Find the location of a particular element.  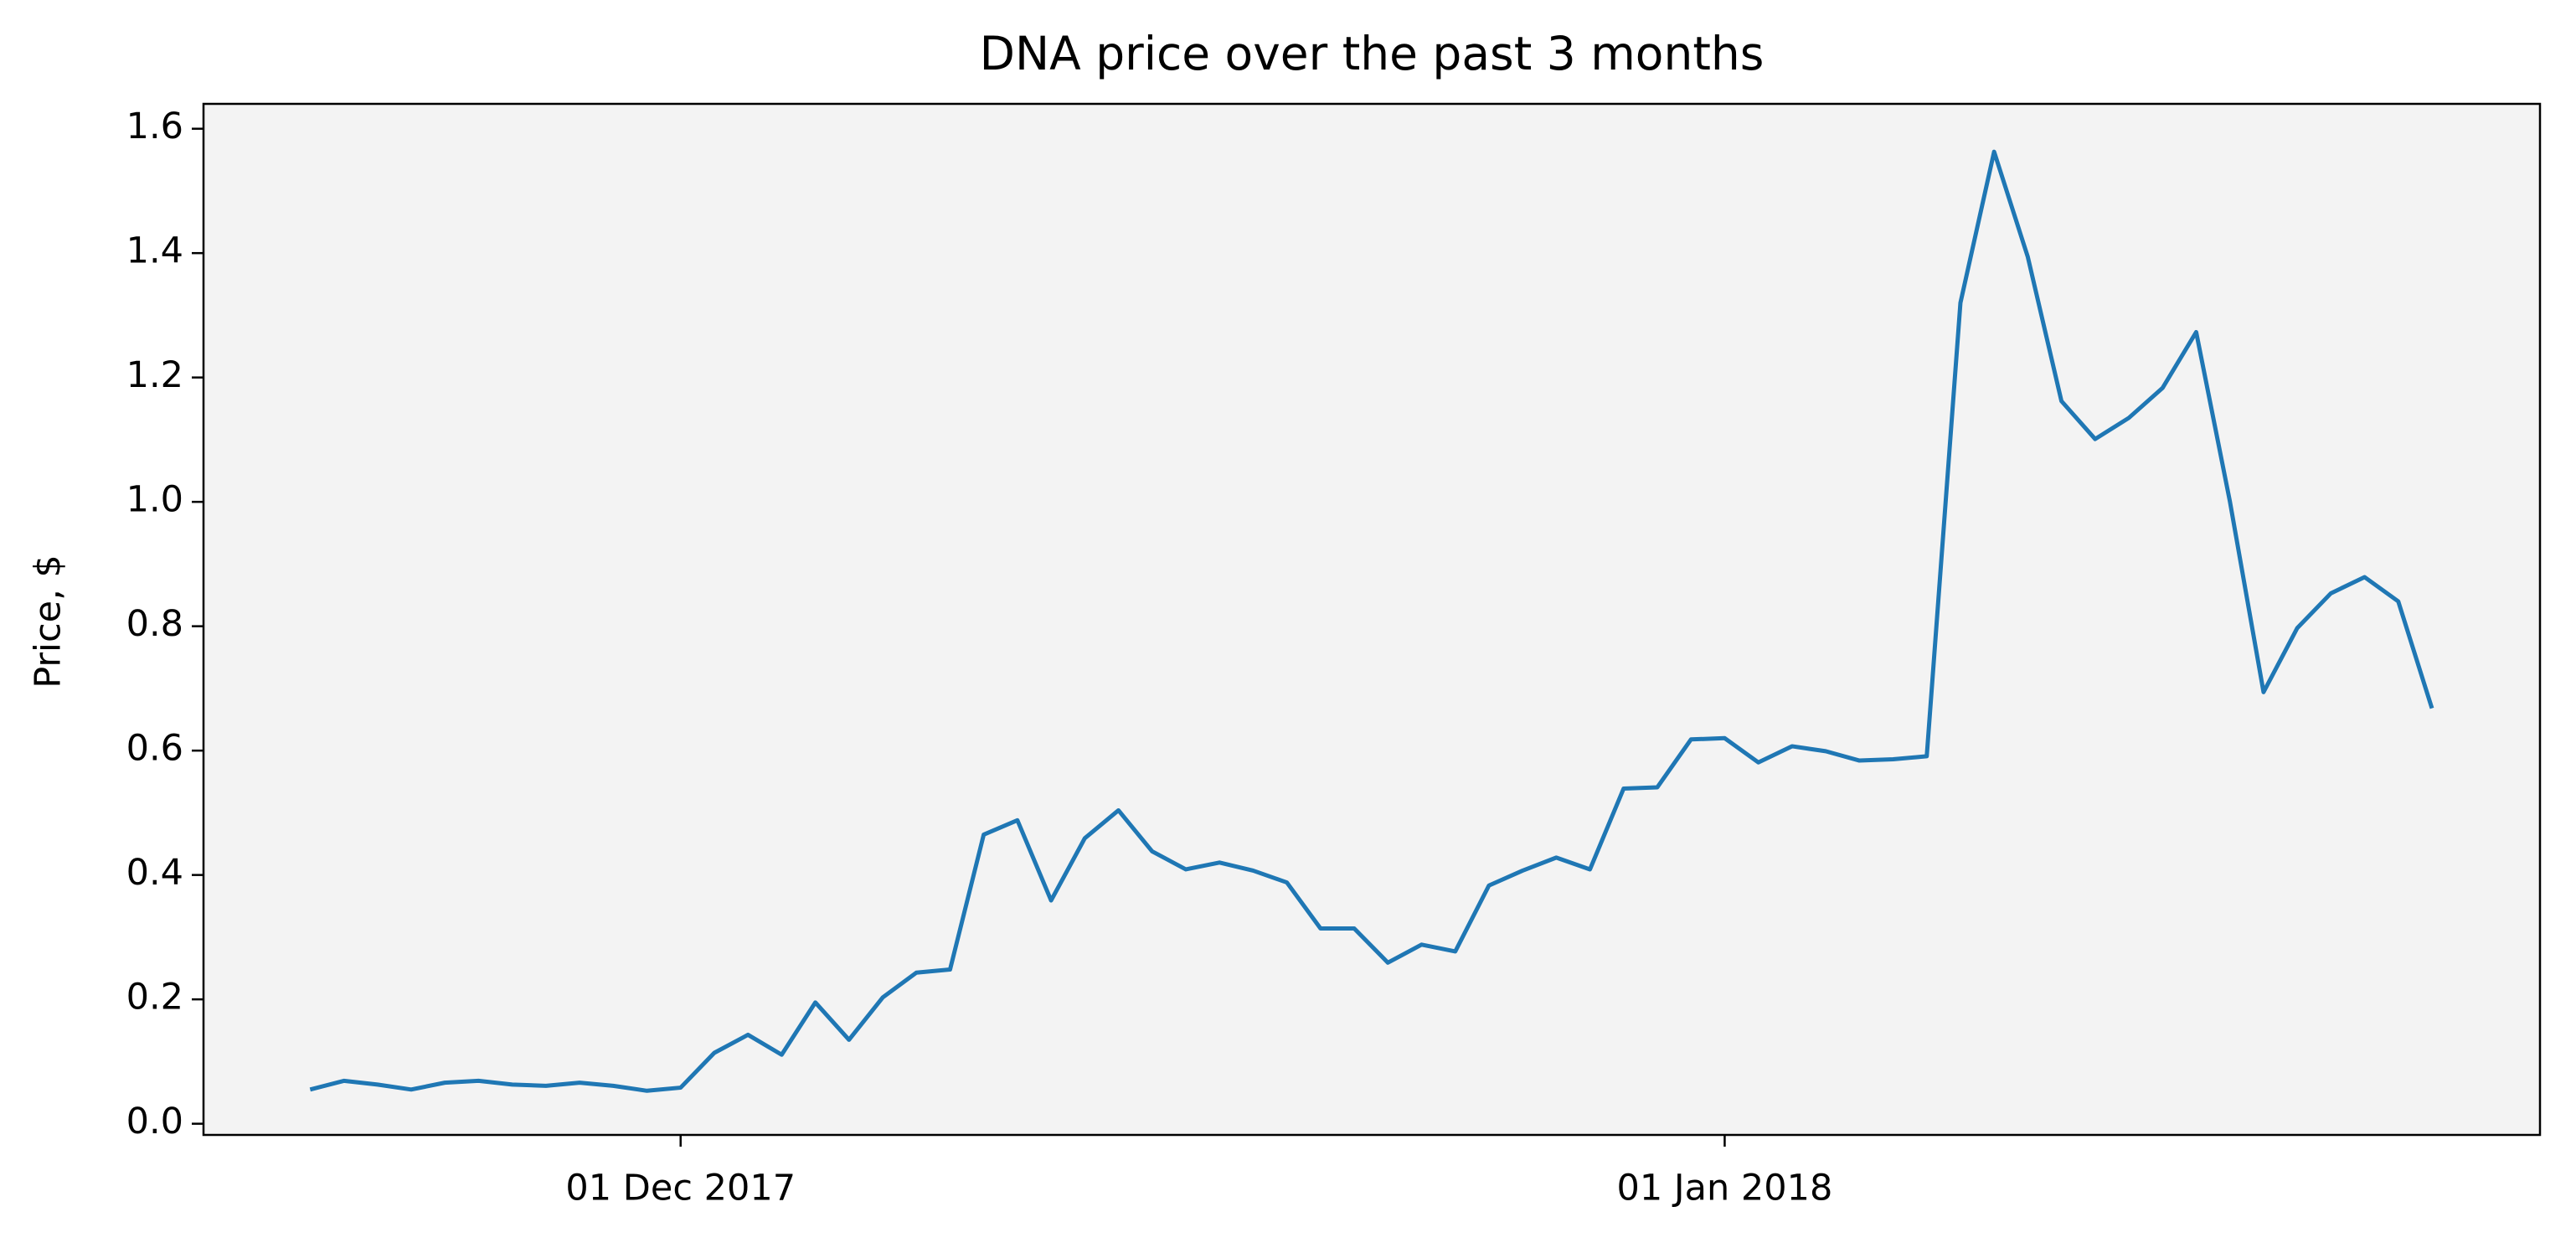

y-tick-label: 1.4 is located at coordinates (154, 251).